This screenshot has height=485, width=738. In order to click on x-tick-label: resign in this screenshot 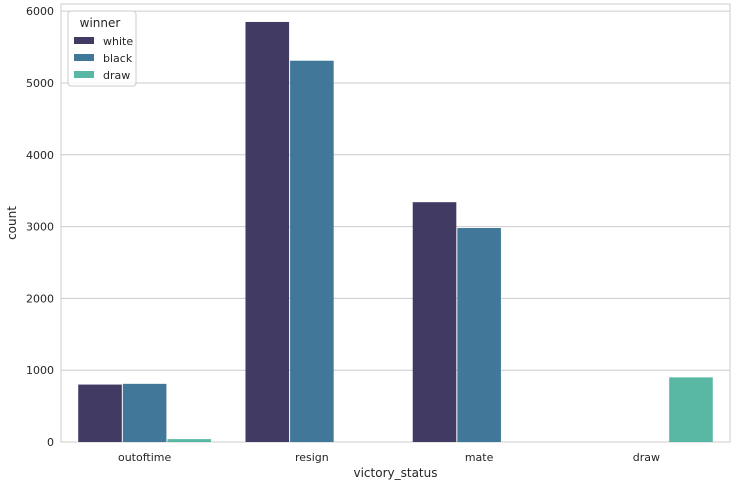, I will do `click(312, 457)`.